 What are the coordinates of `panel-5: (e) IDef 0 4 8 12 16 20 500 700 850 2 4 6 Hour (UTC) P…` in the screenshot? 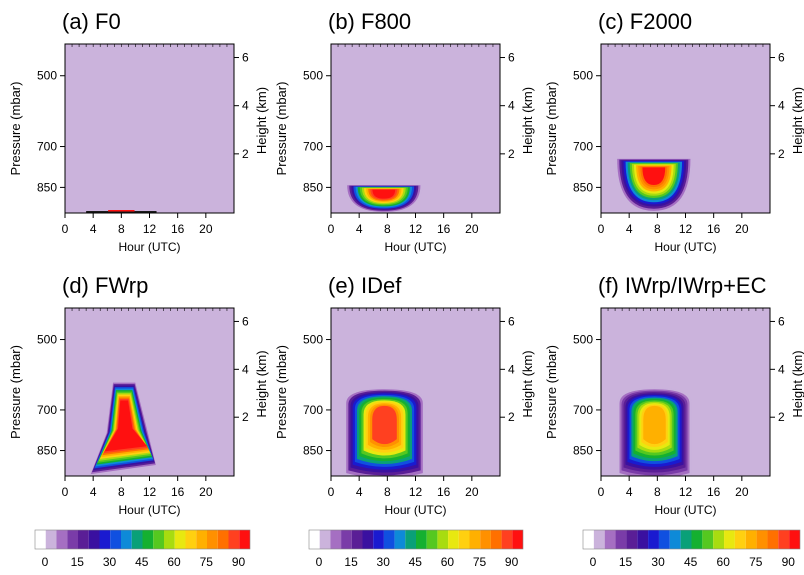 It's located at (404, 395).